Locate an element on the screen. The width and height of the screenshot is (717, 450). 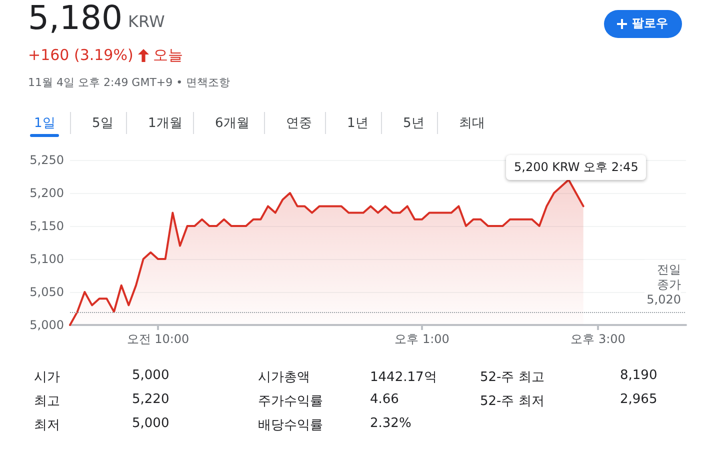
text: 8,190 is located at coordinates (639, 375).